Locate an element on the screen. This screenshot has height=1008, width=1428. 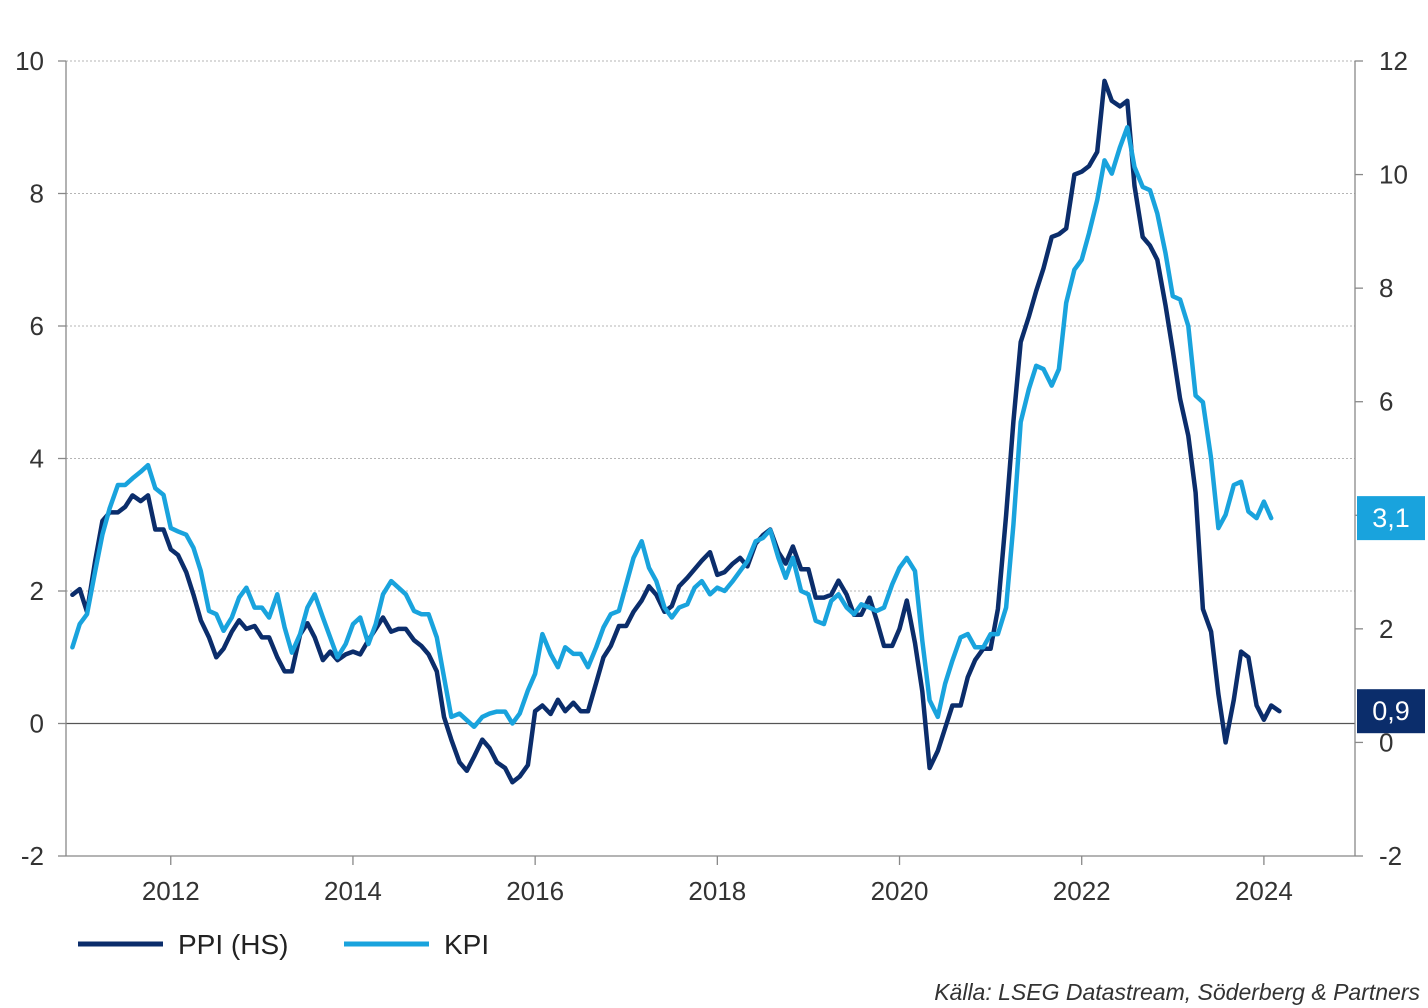
left-tick-label: 6 is located at coordinates (37, 326).